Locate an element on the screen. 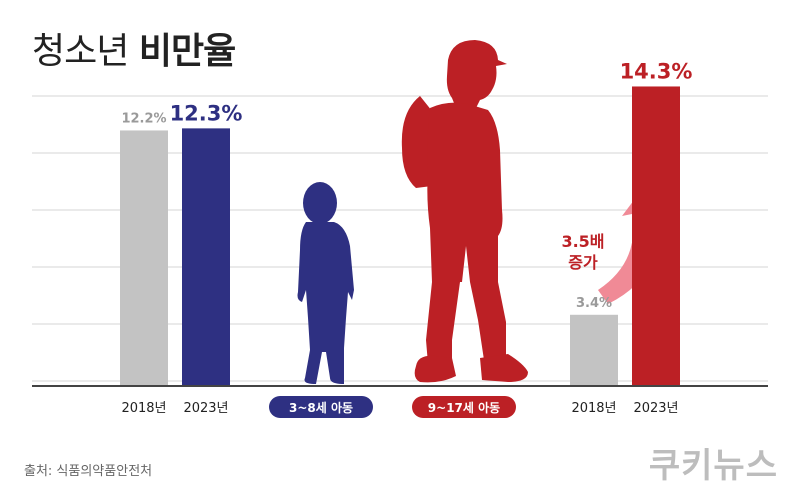 This screenshot has height=500, width=800. group-label: 3~8세 아동 is located at coordinates (321, 407).